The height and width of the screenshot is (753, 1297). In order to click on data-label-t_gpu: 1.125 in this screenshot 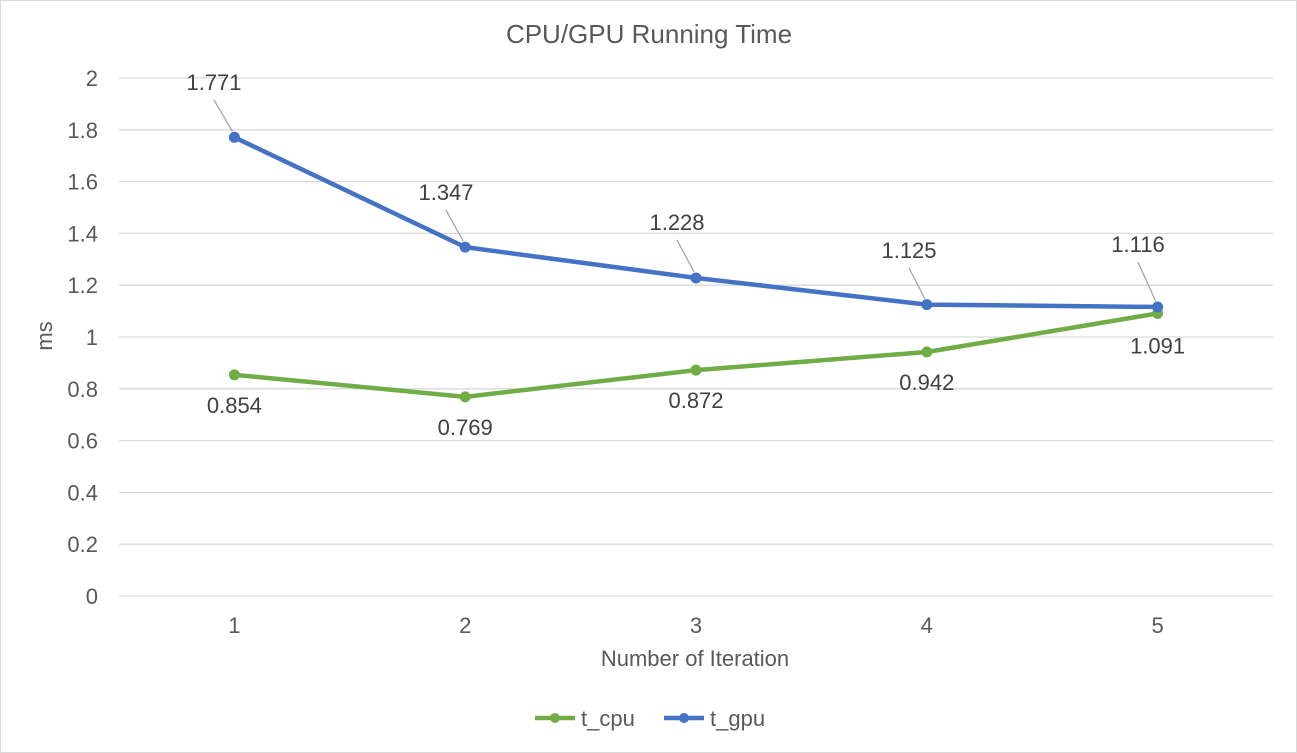, I will do `click(908, 250)`.